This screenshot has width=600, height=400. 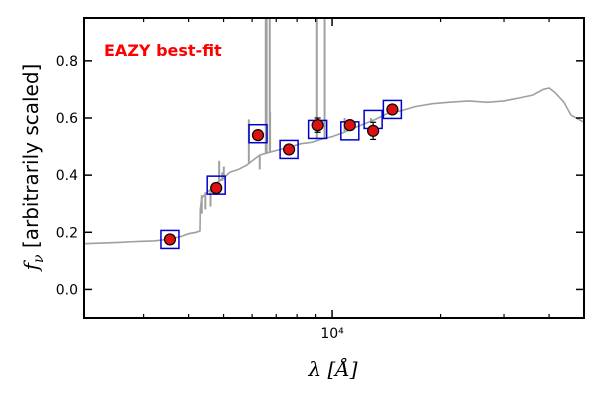 What do you see at coordinates (332, 368) in the screenshot?
I see `x-axis-label: λ [Å]` at bounding box center [332, 368].